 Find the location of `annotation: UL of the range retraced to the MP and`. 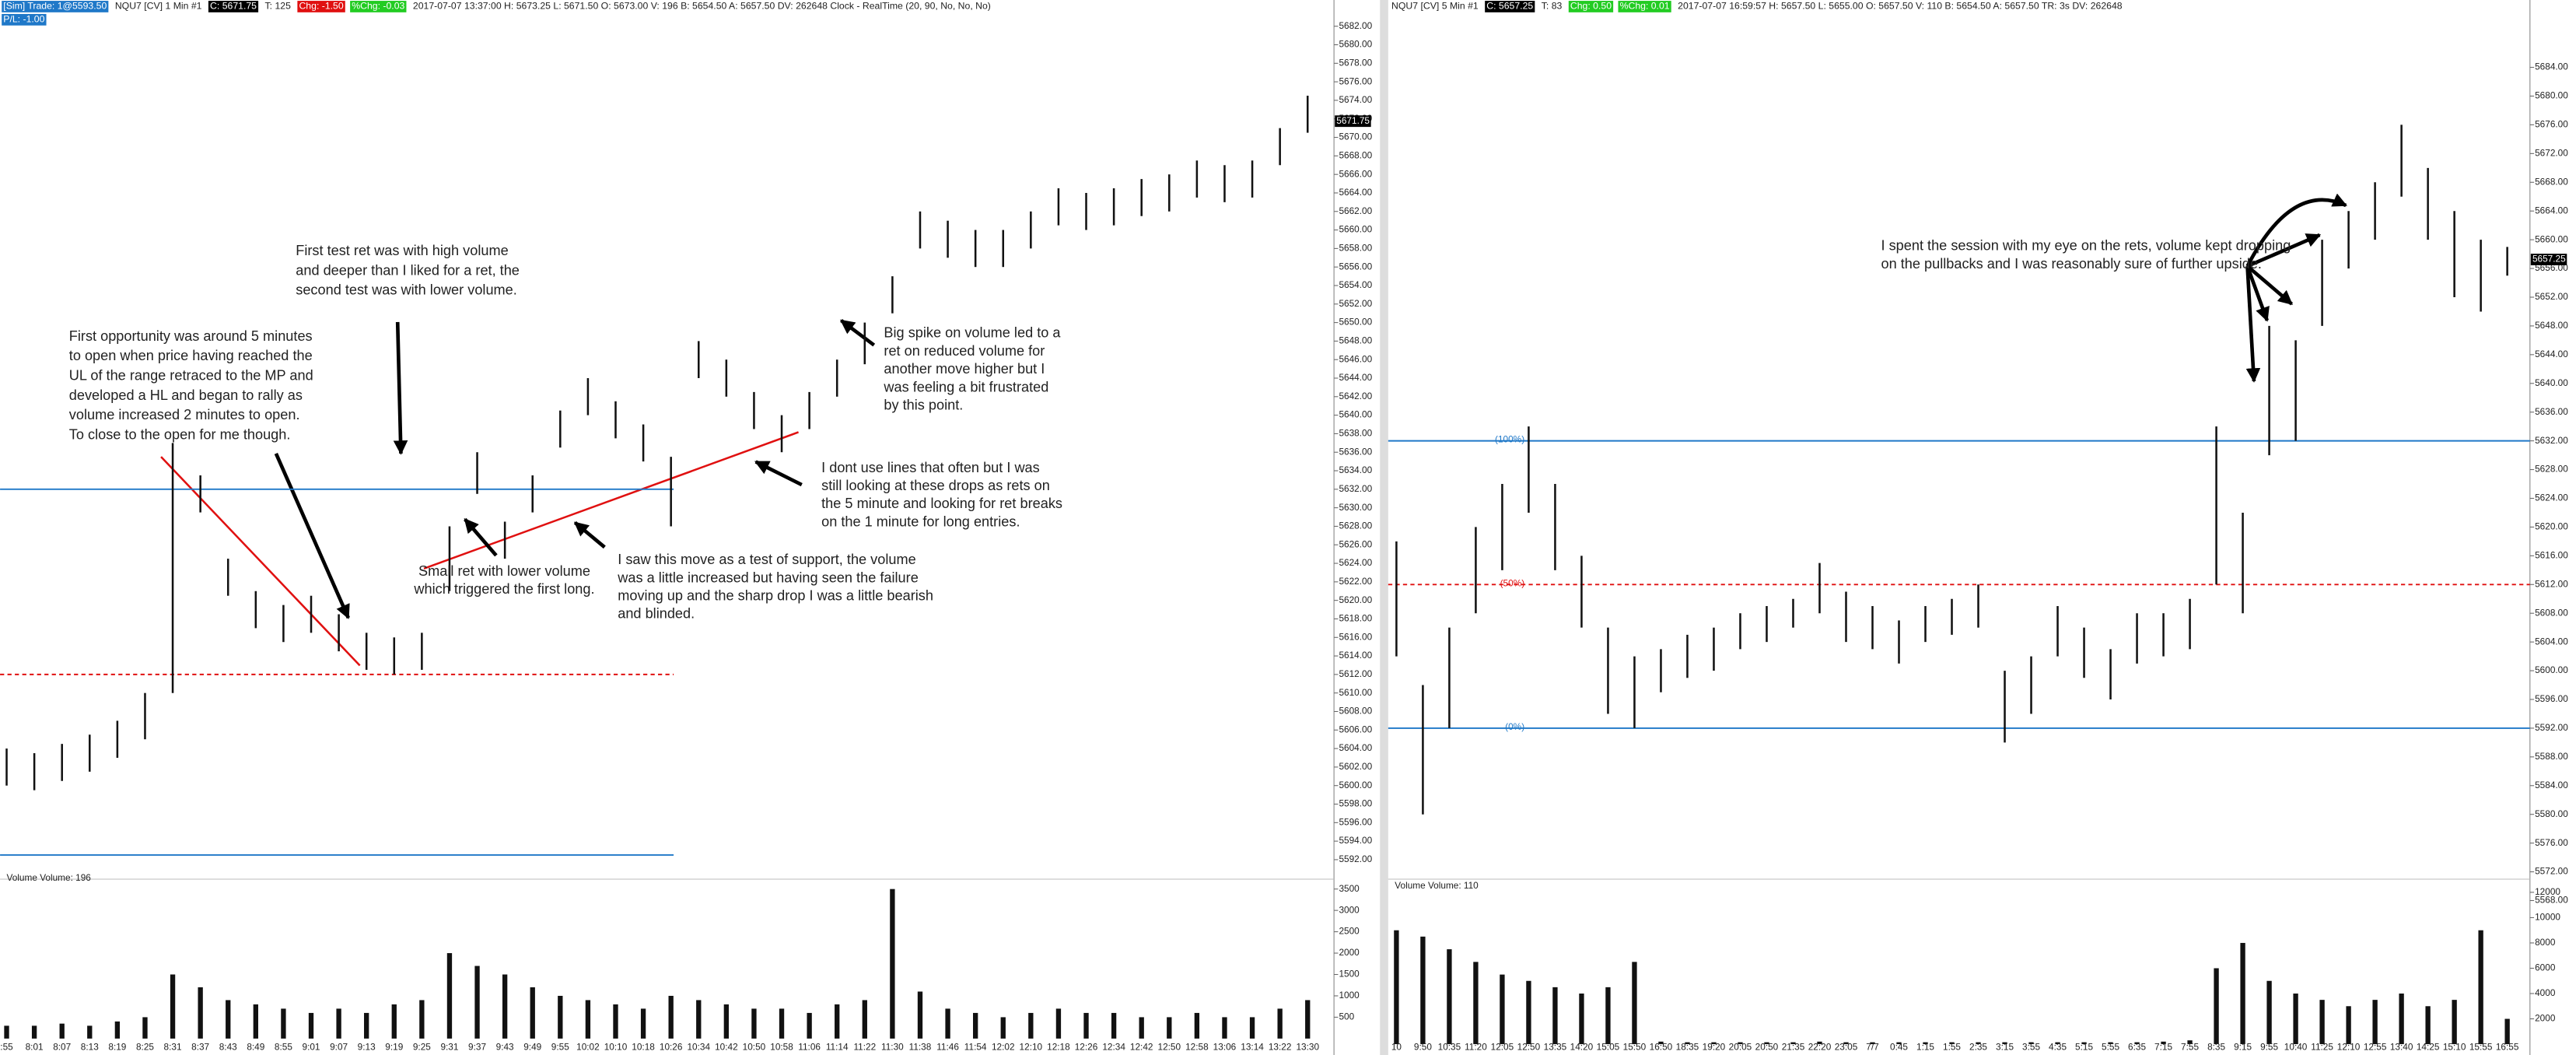

annotation: UL of the range retraced to the MP and is located at coordinates (191, 375).